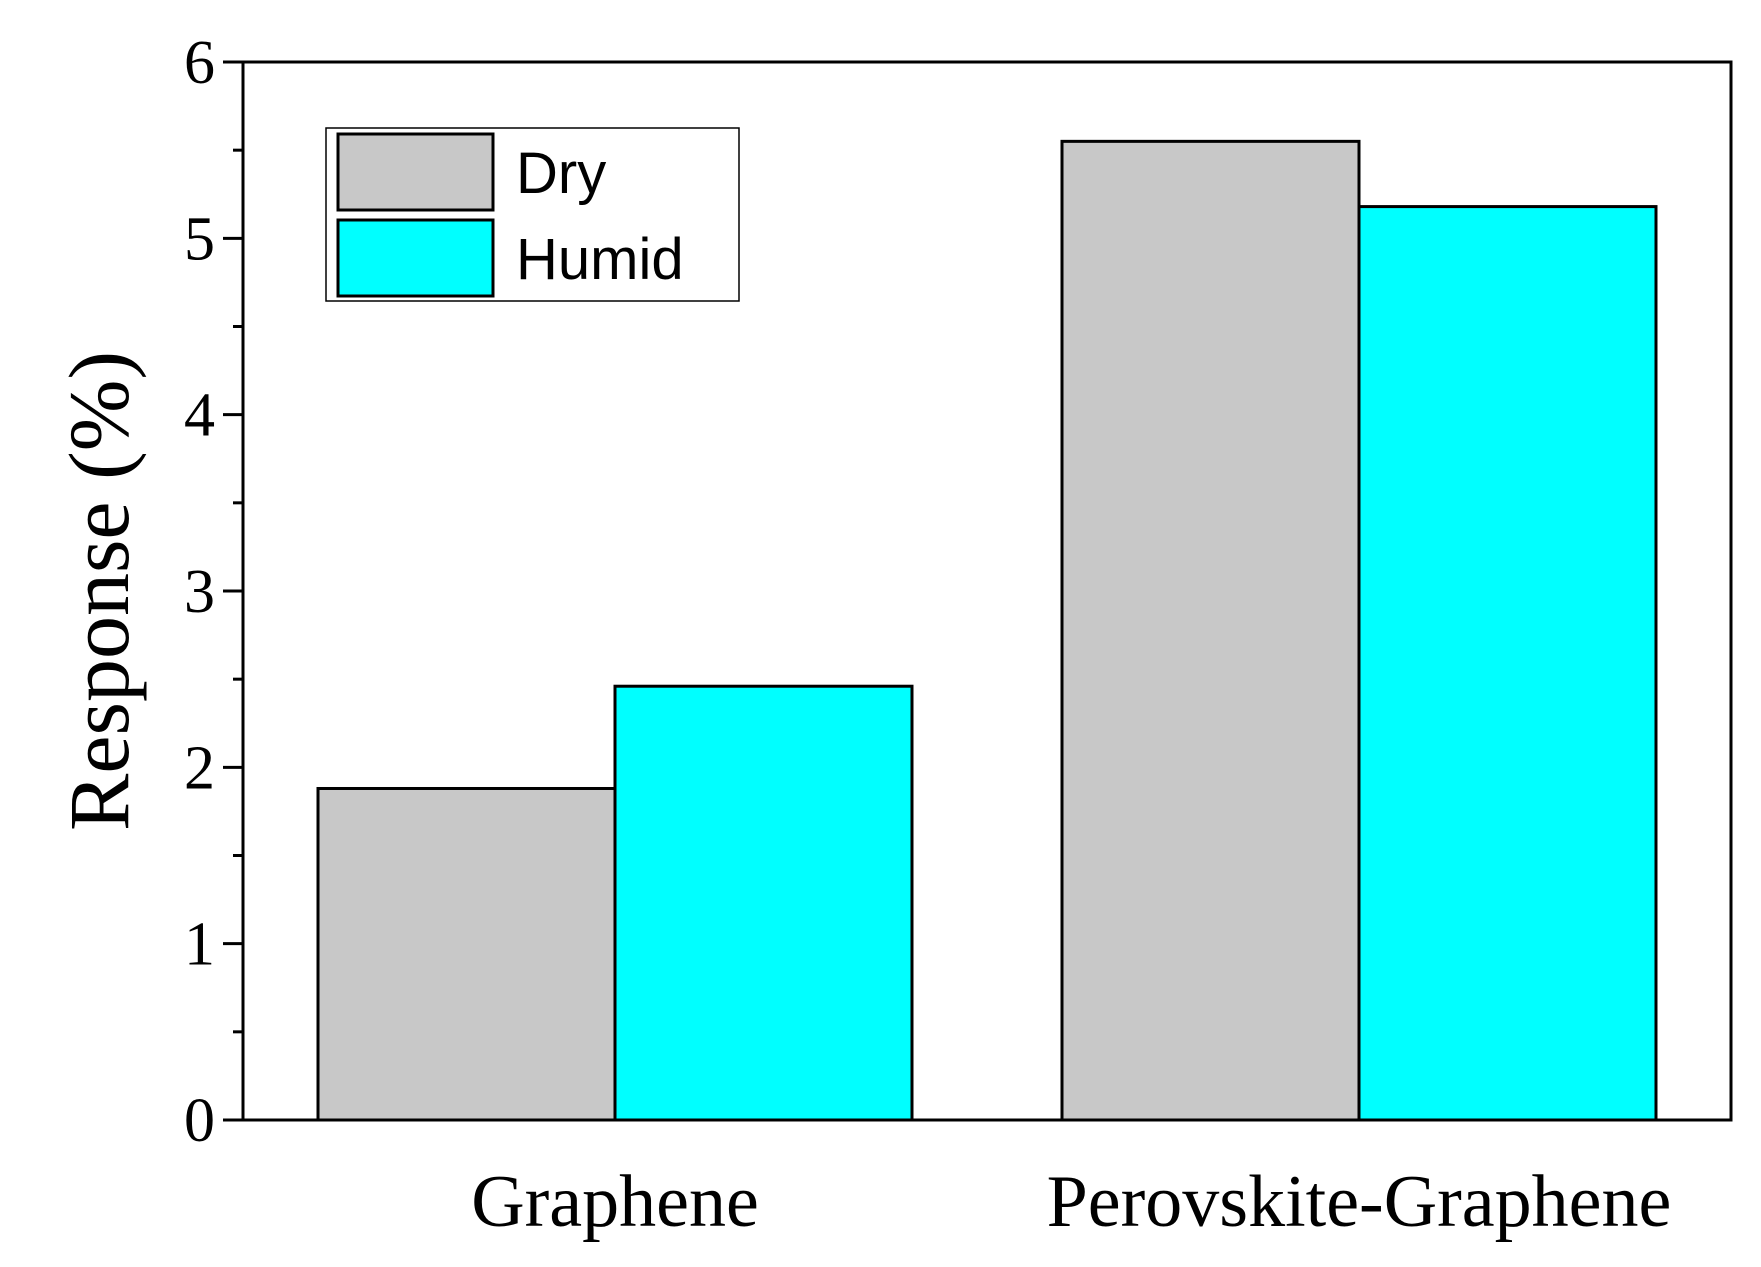 The image size is (1761, 1267). Describe the element at coordinates (199, 945) in the screenshot. I see `y-tick-label: 1` at that location.